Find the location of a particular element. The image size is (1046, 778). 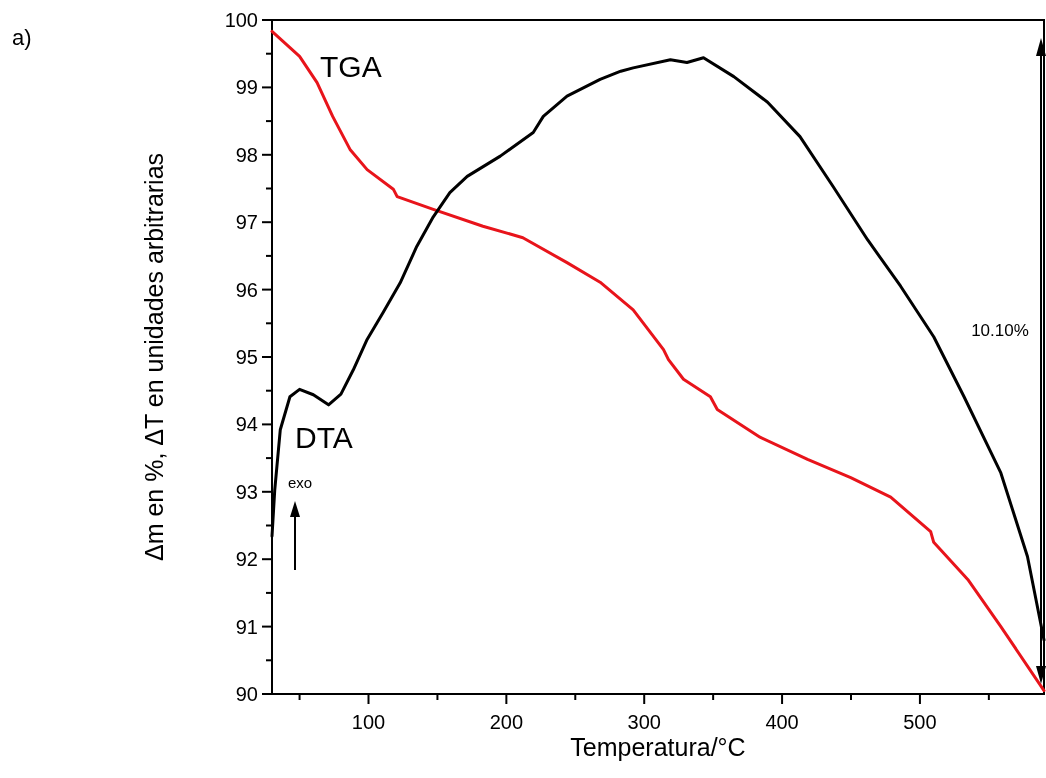

x-tick-label: 200 is located at coordinates (506, 722).